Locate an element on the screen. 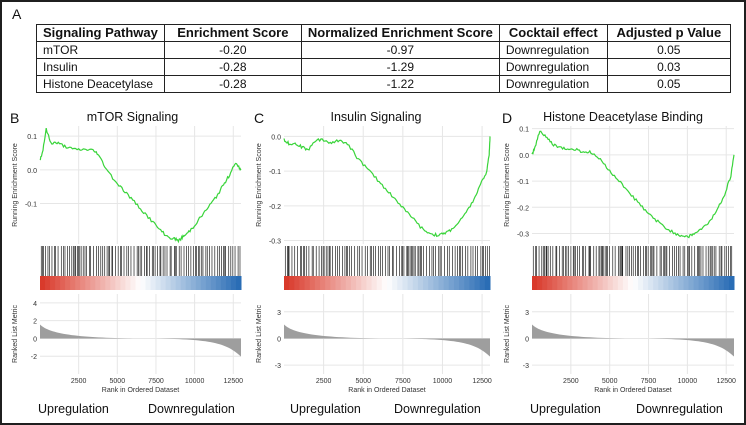 The image size is (746, 425). y-tick-label: -0.1 is located at coordinates (275, 172).